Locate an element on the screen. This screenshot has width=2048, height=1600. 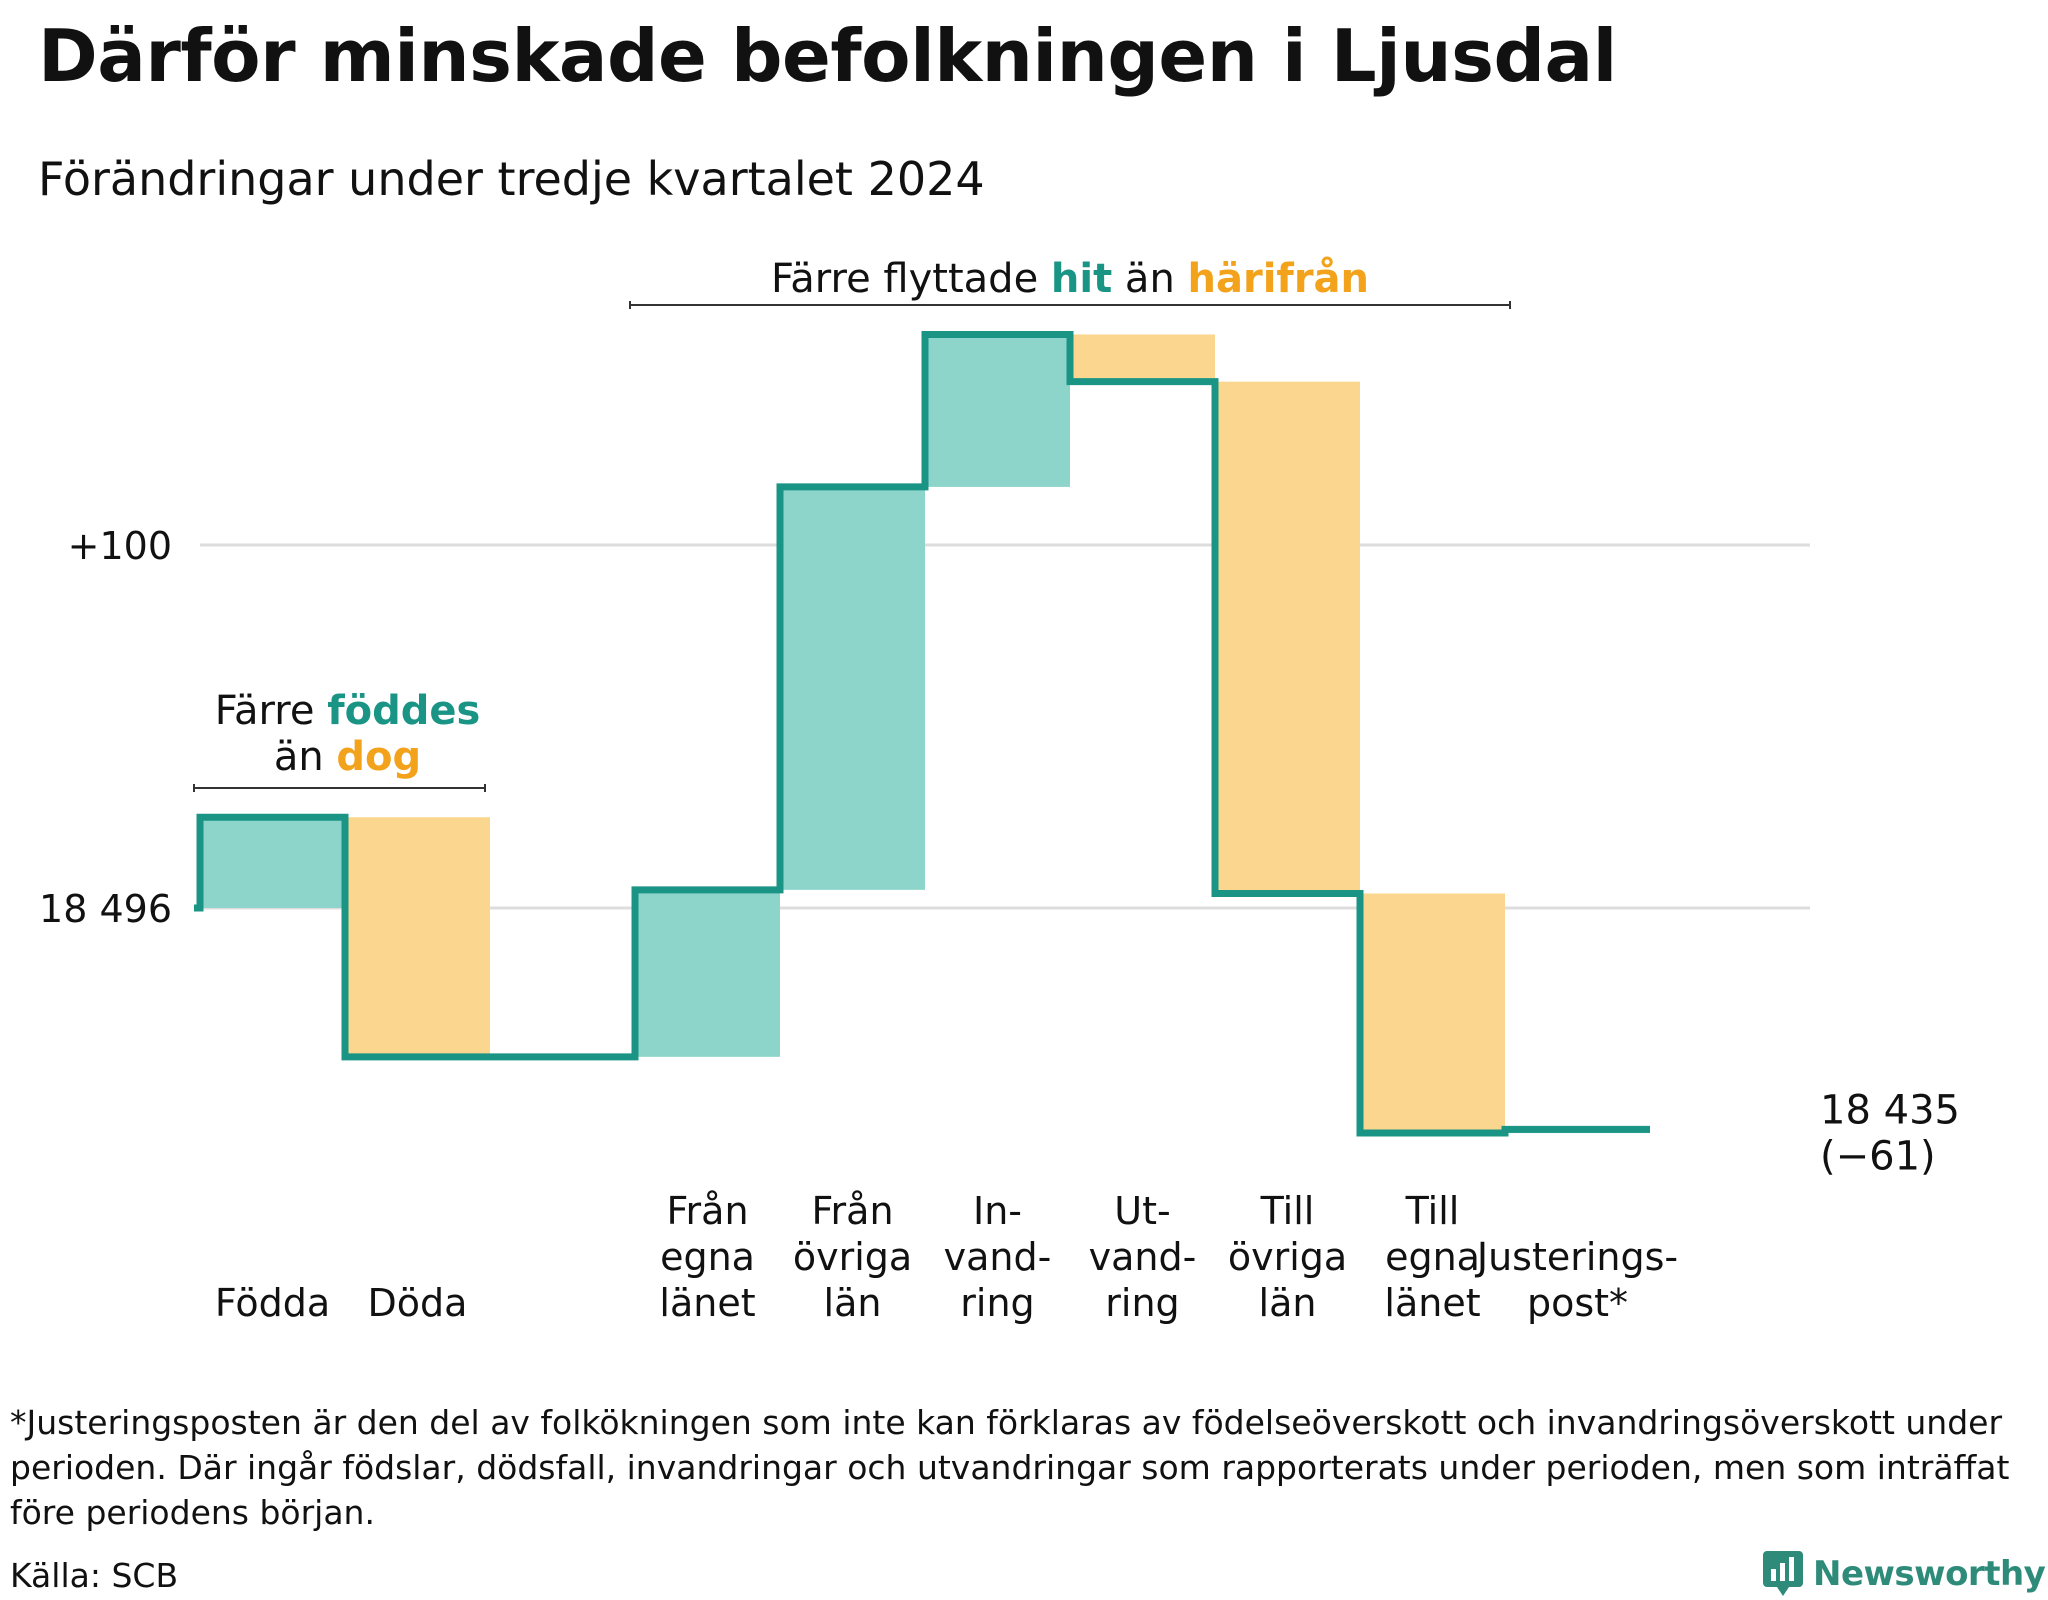
chart-subtitle: Förändringar under tredje kvartalet 2024 is located at coordinates (511, 179).